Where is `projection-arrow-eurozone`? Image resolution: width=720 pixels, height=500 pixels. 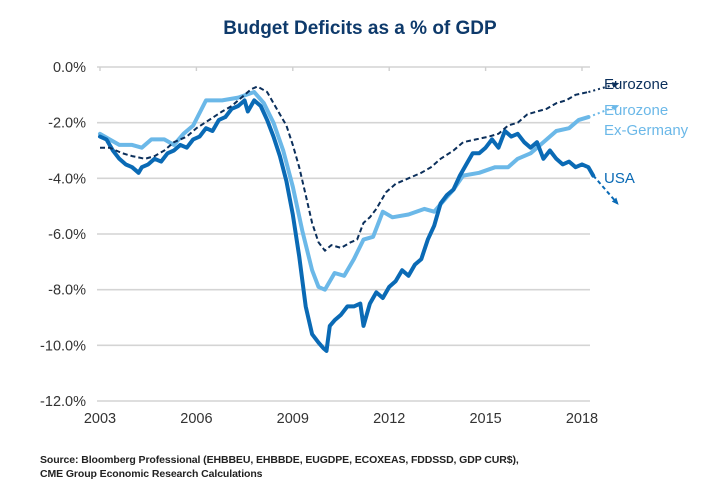 projection-arrow-eurozone is located at coordinates (604, 88).